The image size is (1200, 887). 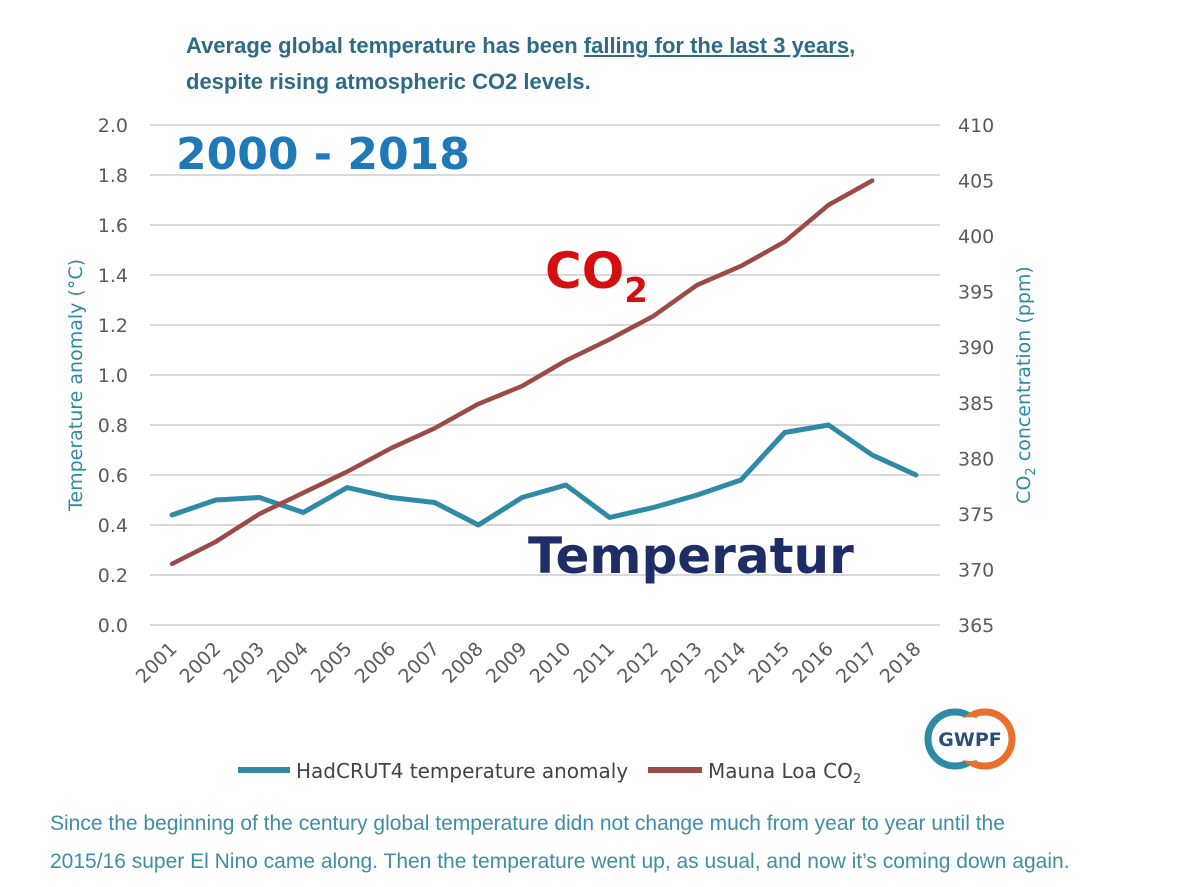 I want to click on left-tick-label: 0.4, so click(x=113, y=526).